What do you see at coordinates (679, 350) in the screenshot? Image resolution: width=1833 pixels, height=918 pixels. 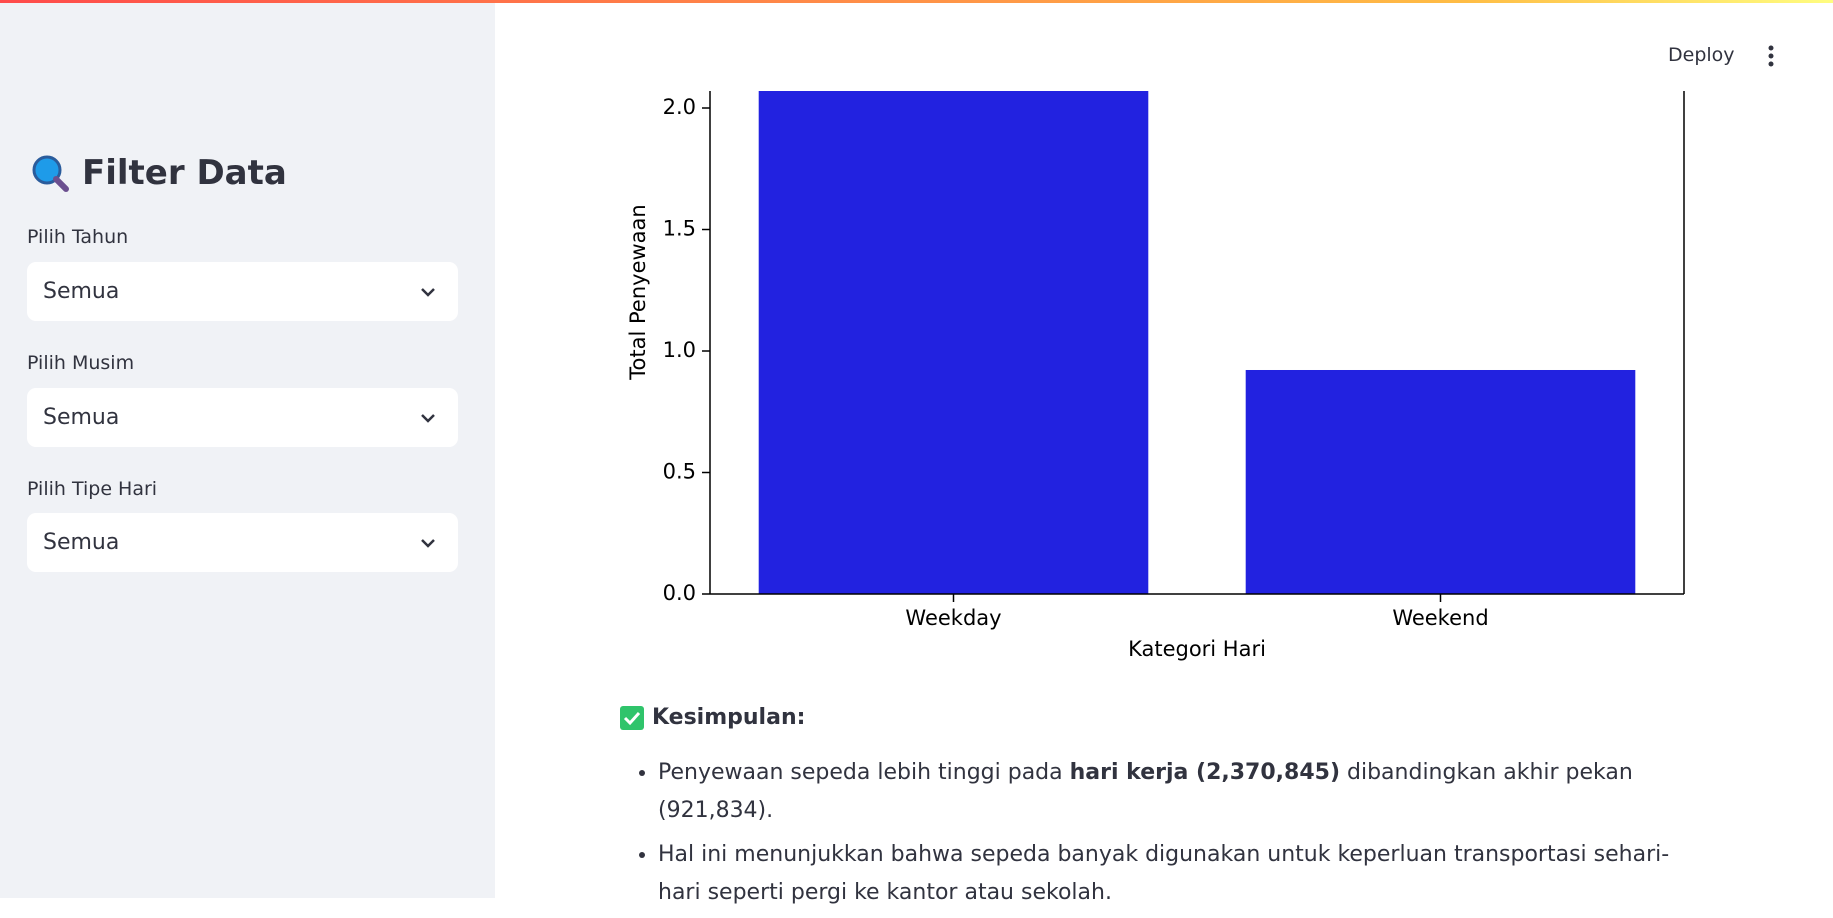 I see `y-tick-label: 1.0` at bounding box center [679, 350].